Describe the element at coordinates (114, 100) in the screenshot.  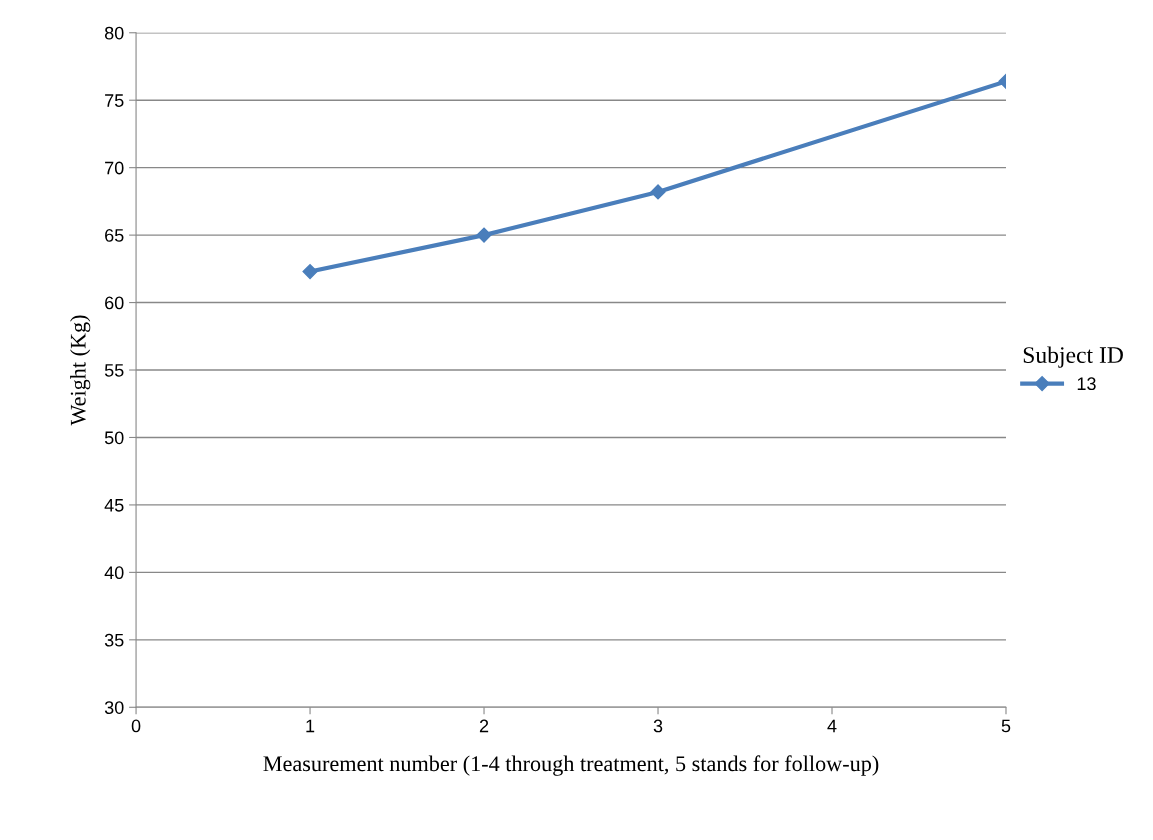
I see `y-tick-label: 75` at that location.